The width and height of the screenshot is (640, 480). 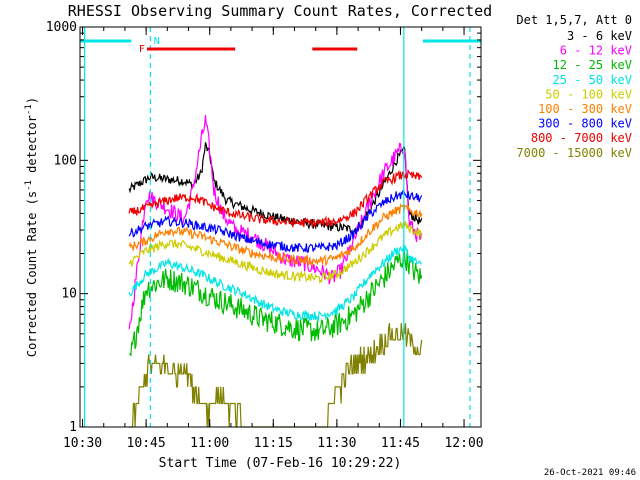 I want to click on marker-label-2: F, so click(x=142, y=49).